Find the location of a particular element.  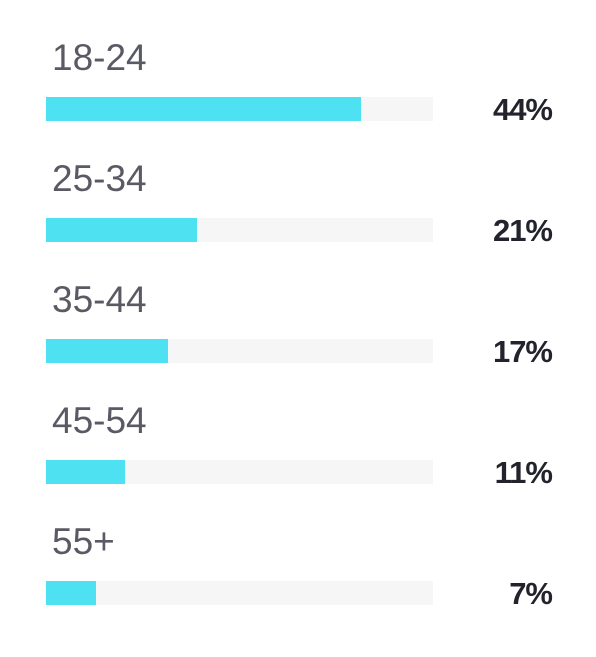

category-label: 55+ is located at coordinates (83, 541).